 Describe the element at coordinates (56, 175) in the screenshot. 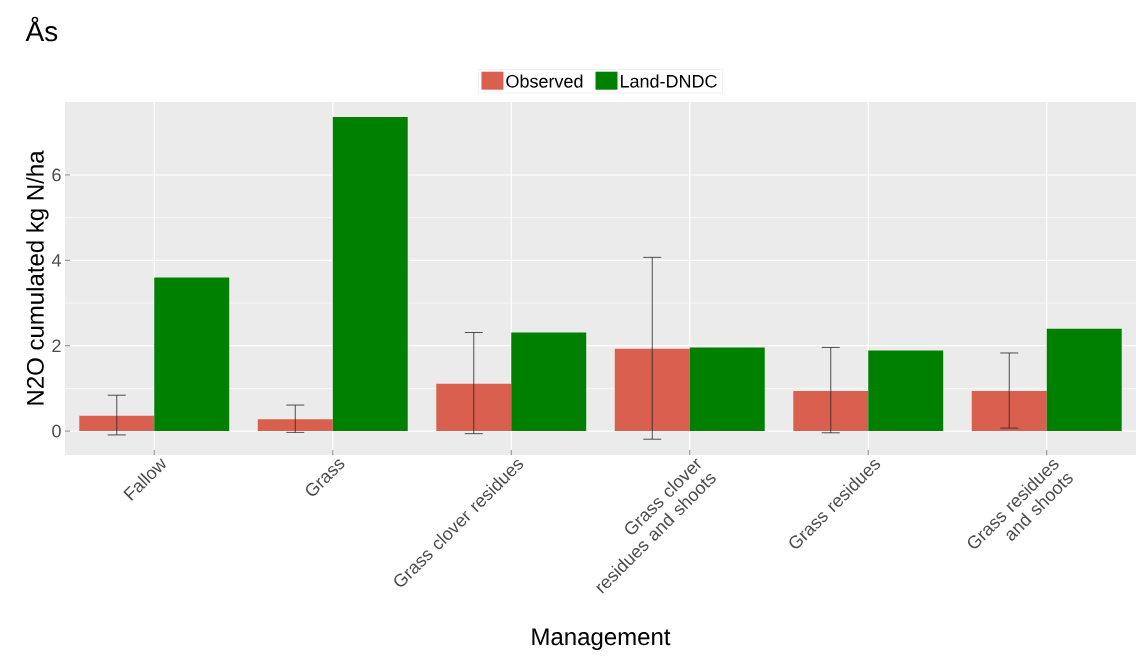

I see `y-tick-label: 6` at that location.